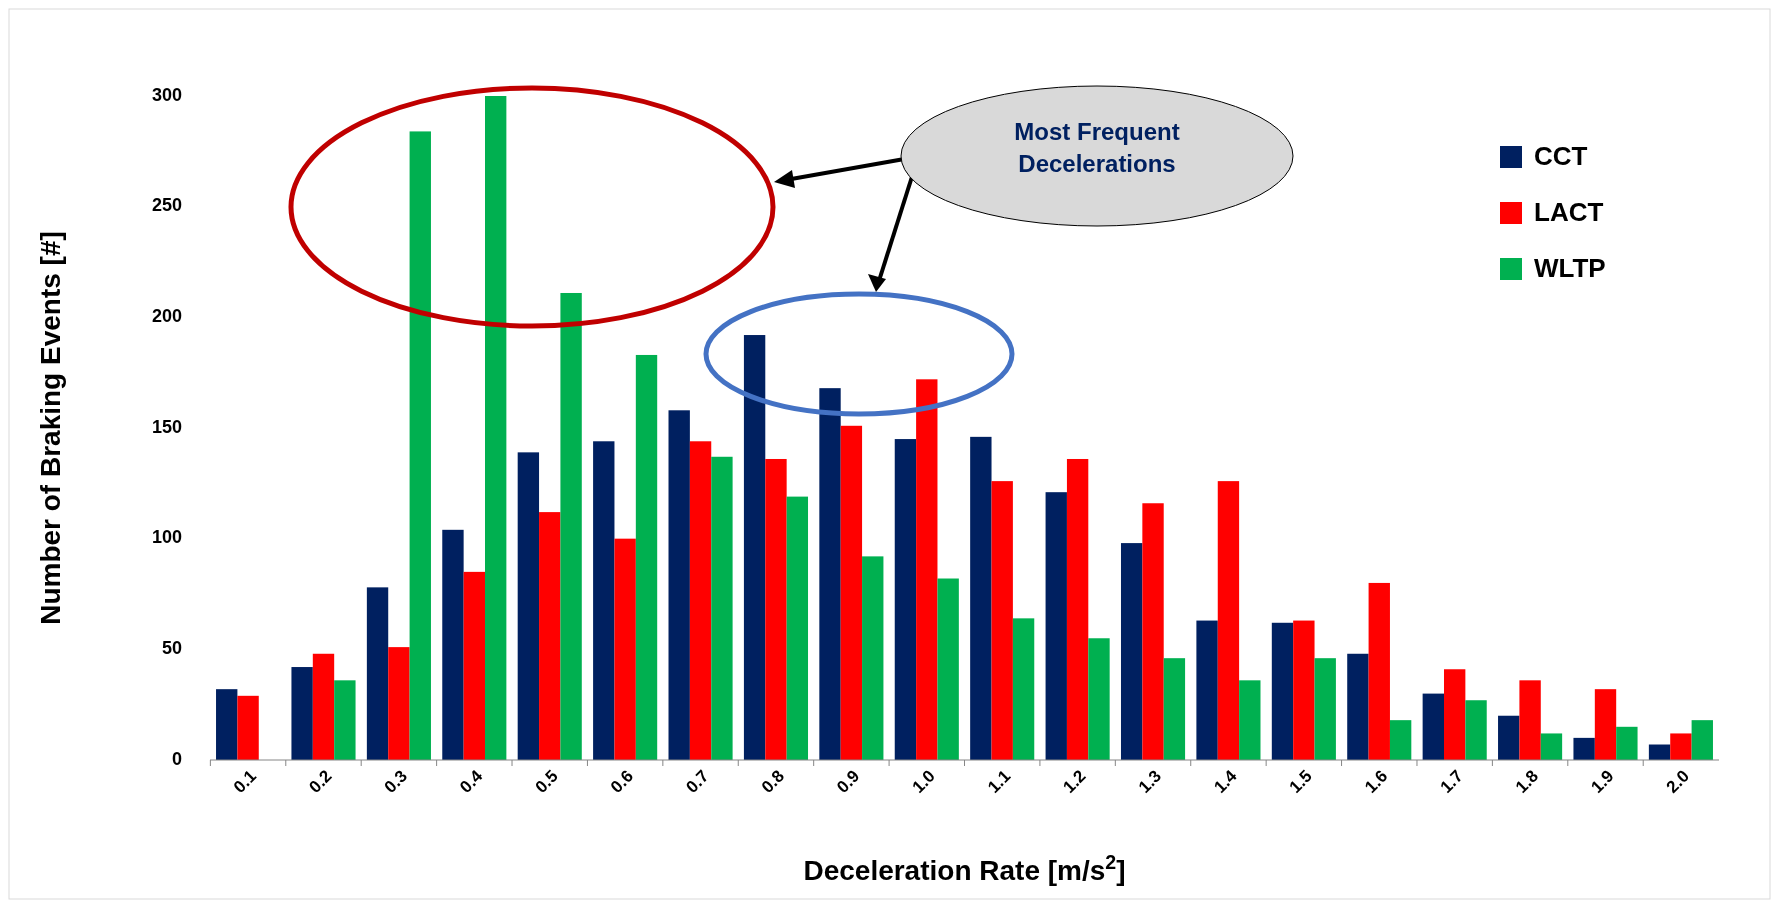  Describe the element at coordinates (171, 648) in the screenshot. I see `y-tick-label: 50` at that location.